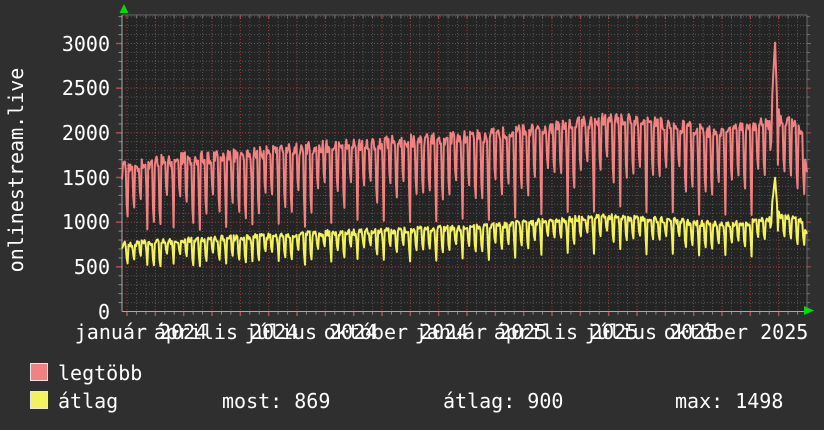 This screenshot has width=824, height=430. What do you see at coordinates (311, 332) in the screenshot?
I see `x-tick-label: július 2024` at bounding box center [311, 332].